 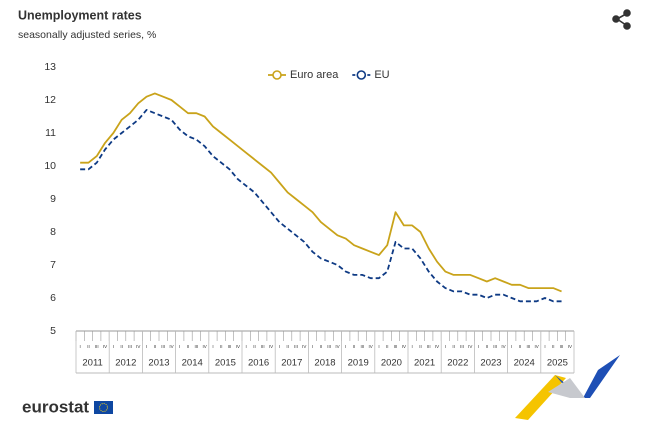 I want to click on year-label: 2023, so click(x=490, y=363).